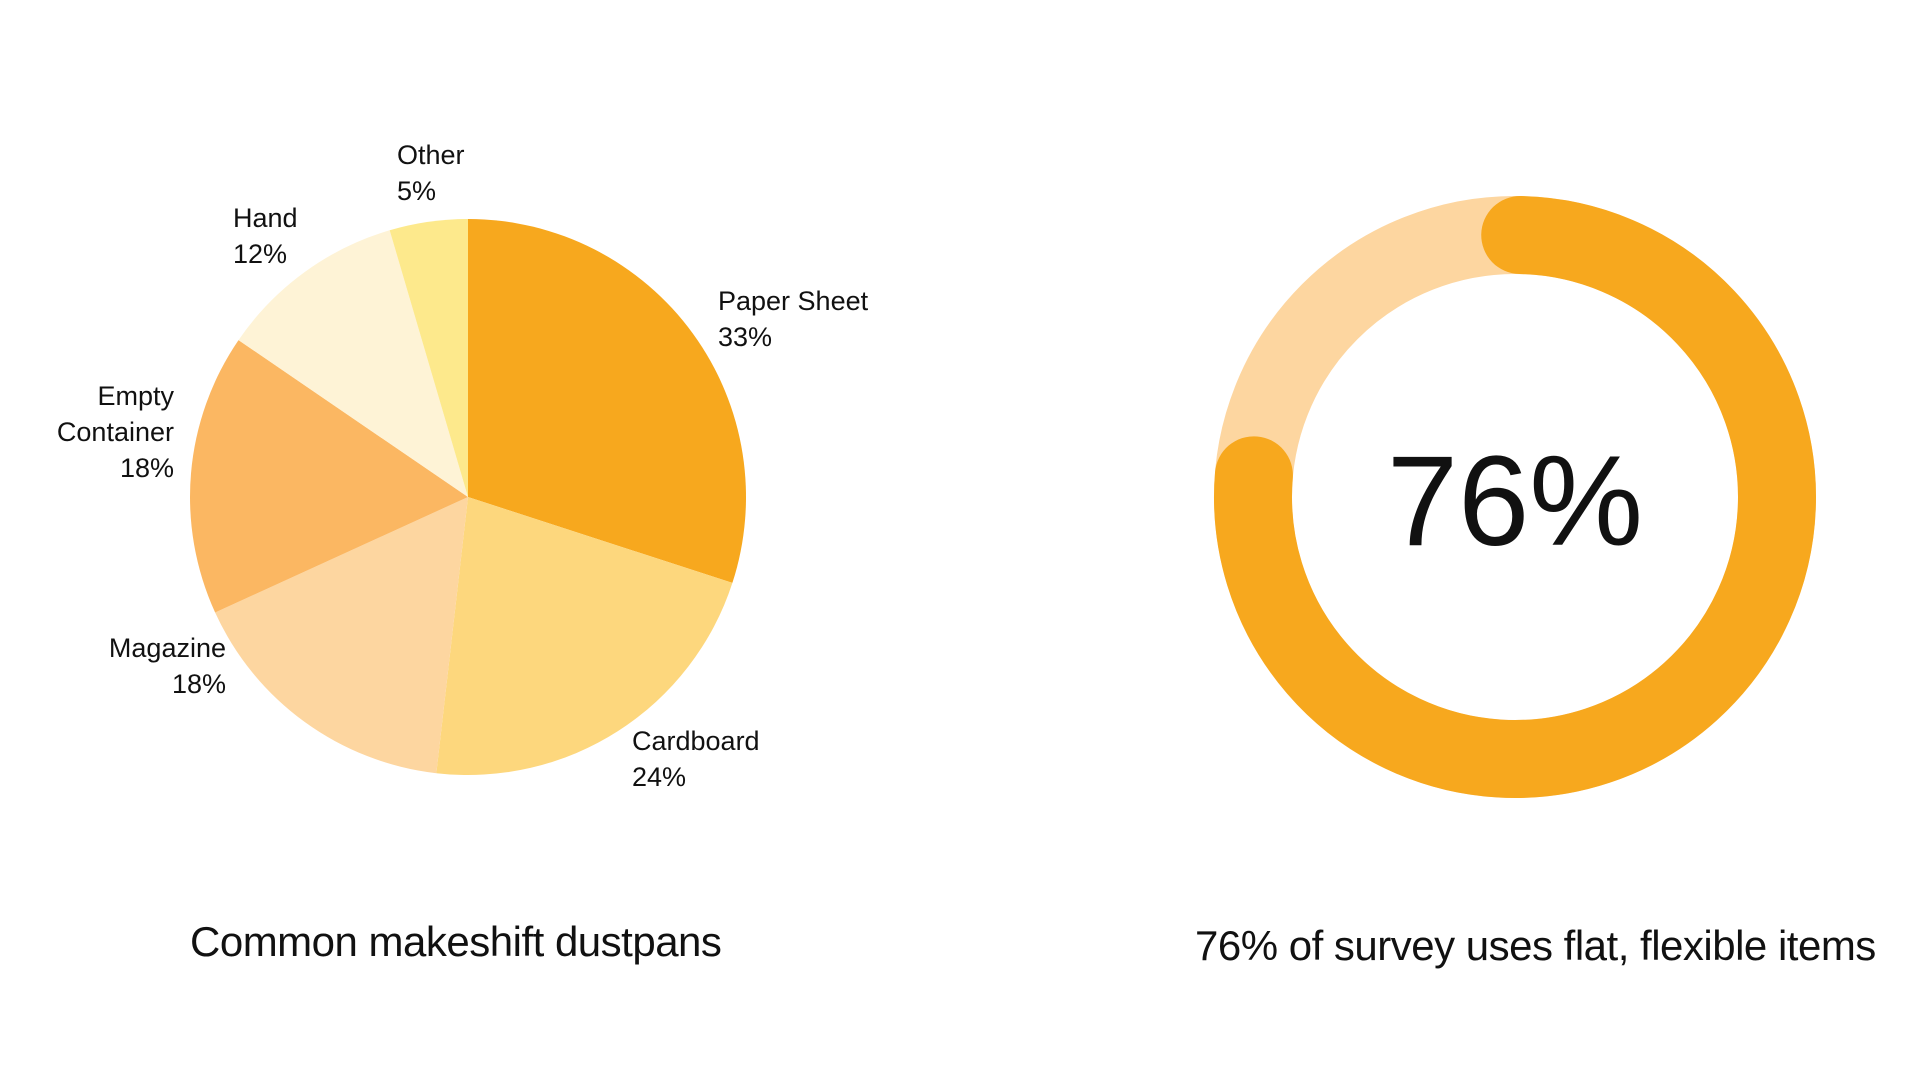 Image resolution: width=1920 pixels, height=1076 pixels. What do you see at coordinates (607, 401) in the screenshot?
I see `pie-slice-paper-sheet` at bounding box center [607, 401].